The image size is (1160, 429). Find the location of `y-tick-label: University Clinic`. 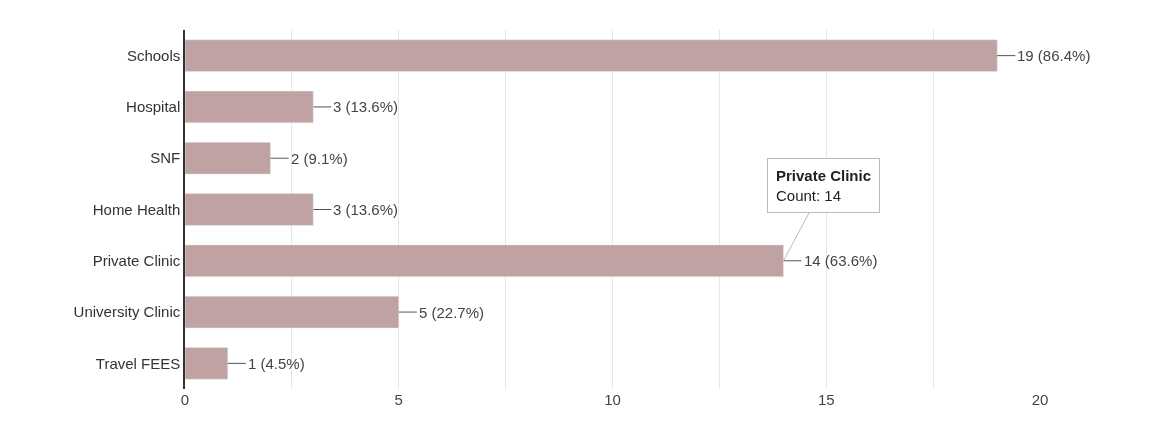

y-tick-label: University Clinic is located at coordinates (127, 312).